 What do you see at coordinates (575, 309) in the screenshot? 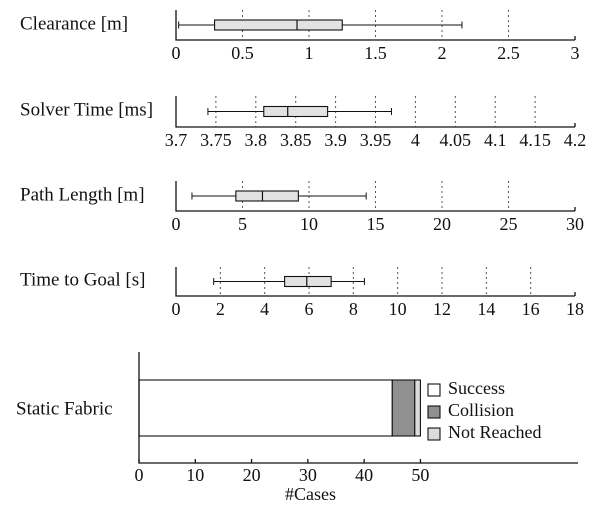
I see `tick-label: 18` at bounding box center [575, 309].